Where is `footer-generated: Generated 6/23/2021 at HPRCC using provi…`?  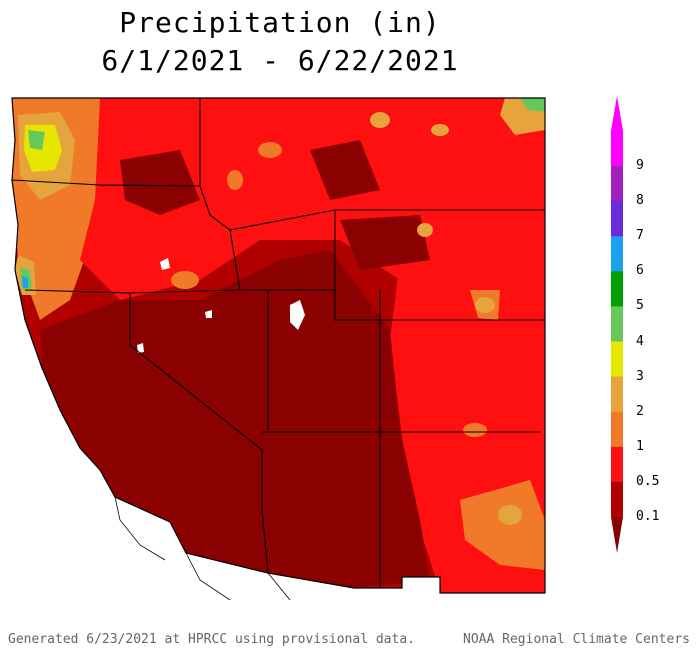
footer-generated: Generated 6/23/2021 at HPRCC using provi… is located at coordinates (211, 639).